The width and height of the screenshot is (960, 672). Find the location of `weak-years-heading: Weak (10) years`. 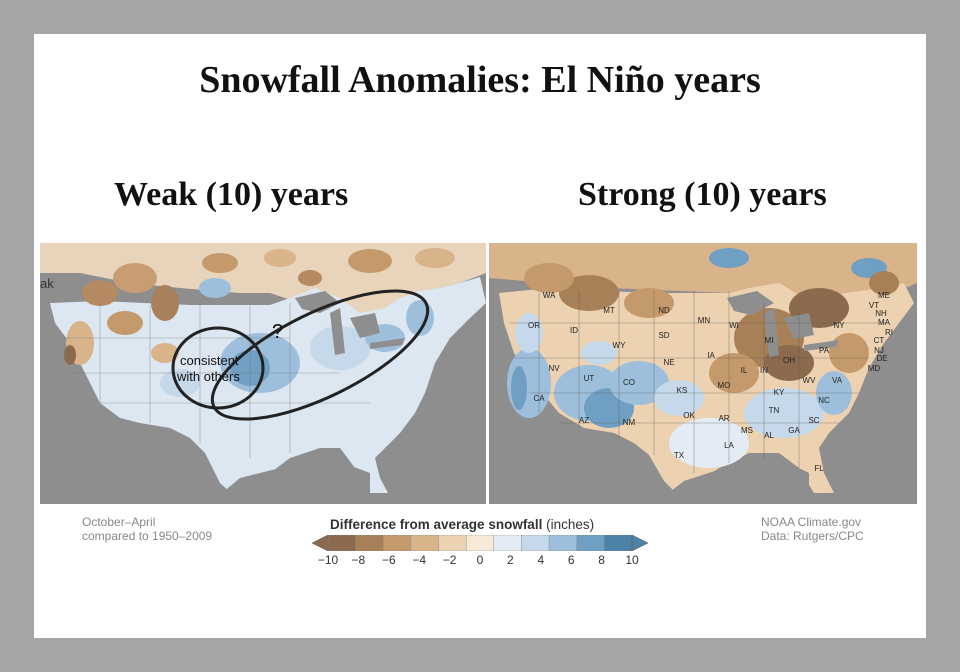

weak-years-heading: Weak (10) years is located at coordinates (231, 194).